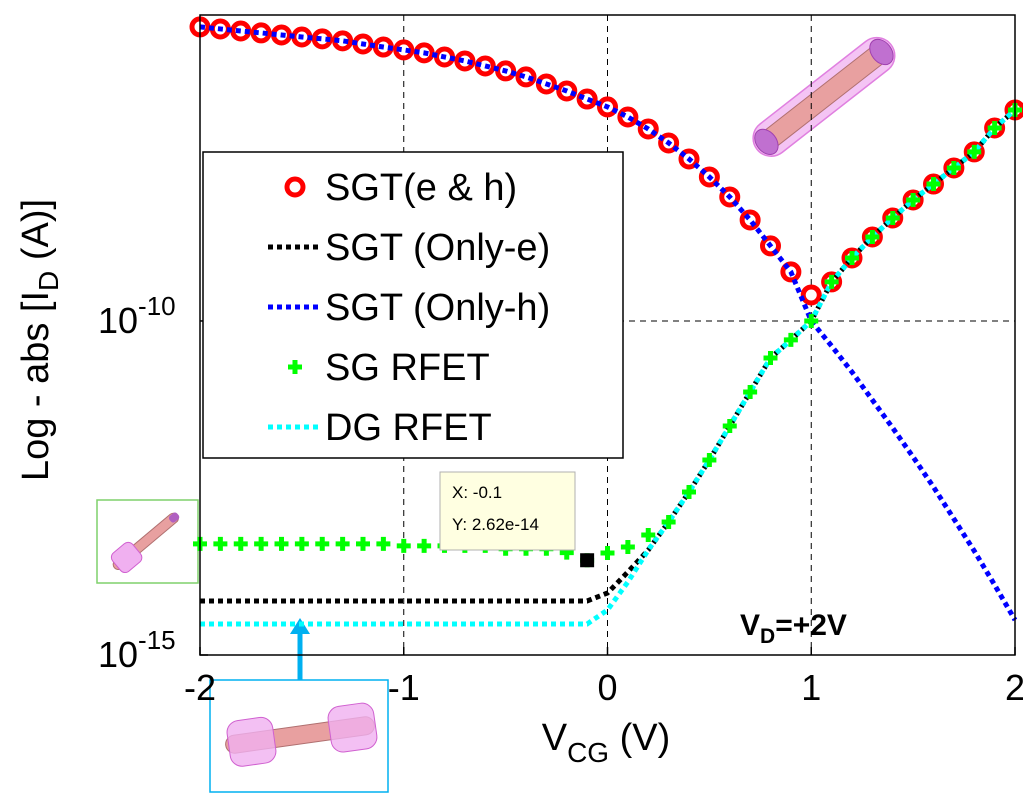 The height and width of the screenshot is (793, 1023). What do you see at coordinates (157, 306) in the screenshot?
I see `y-tick-exponent: -10` at bounding box center [157, 306].